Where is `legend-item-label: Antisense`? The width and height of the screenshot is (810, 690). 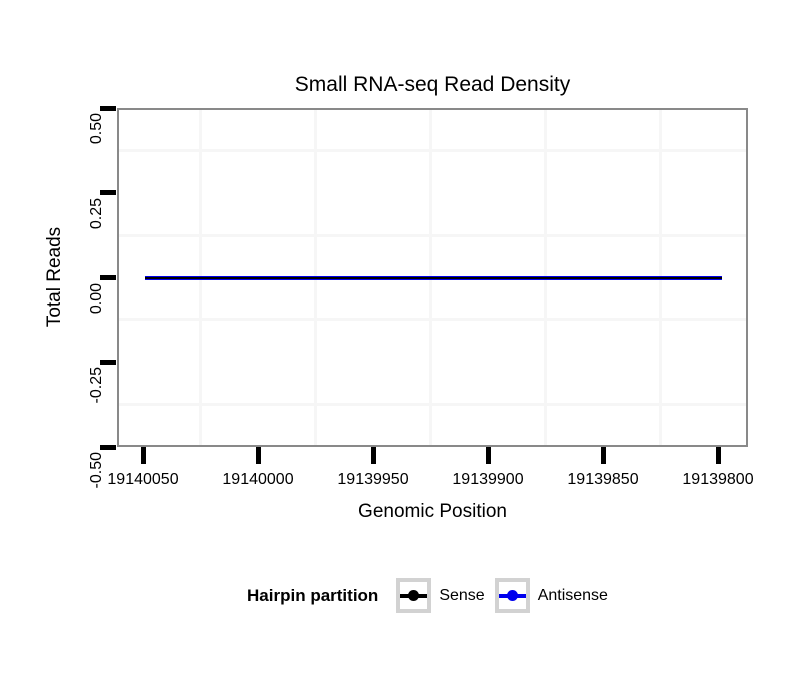
legend-item-label: Antisense is located at coordinates (572, 595).